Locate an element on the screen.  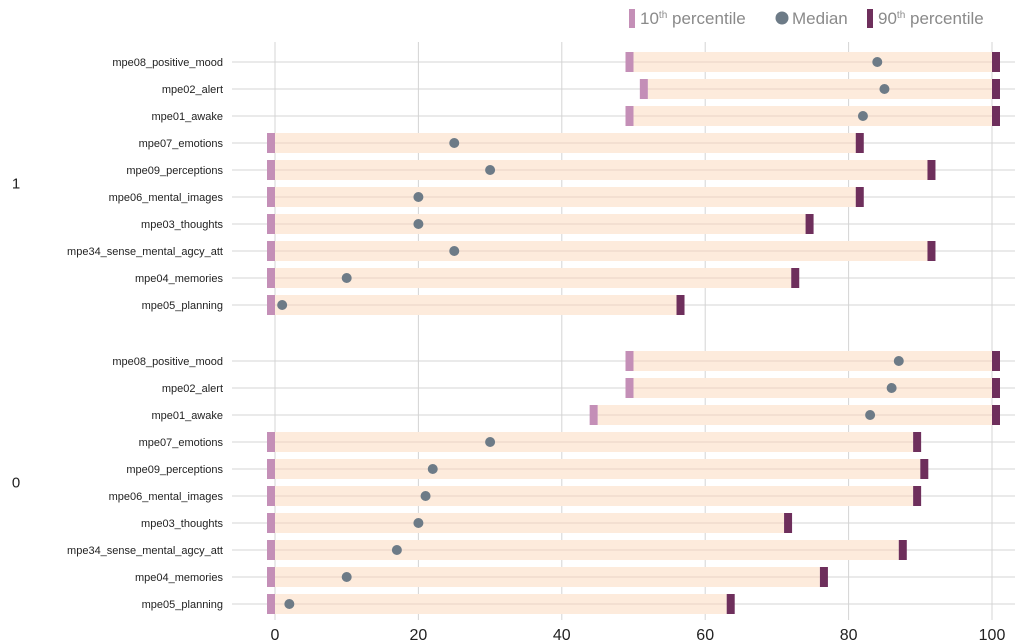
legend-label: 90th percentile is located at coordinates (931, 18).